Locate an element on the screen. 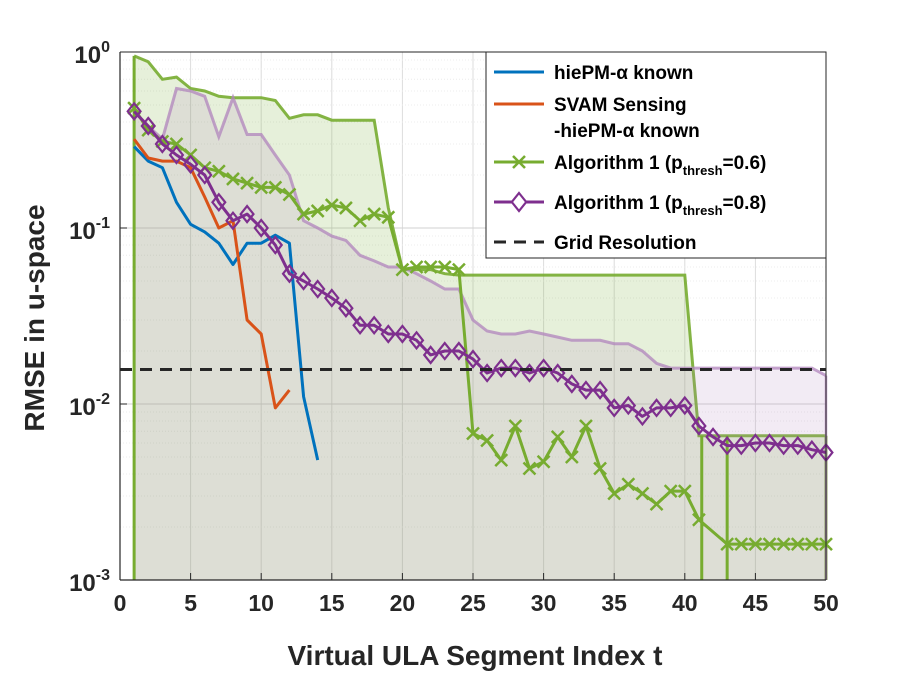 This screenshot has height=675, width=913. legend-label: hiePM-α known is located at coordinates (623, 73).